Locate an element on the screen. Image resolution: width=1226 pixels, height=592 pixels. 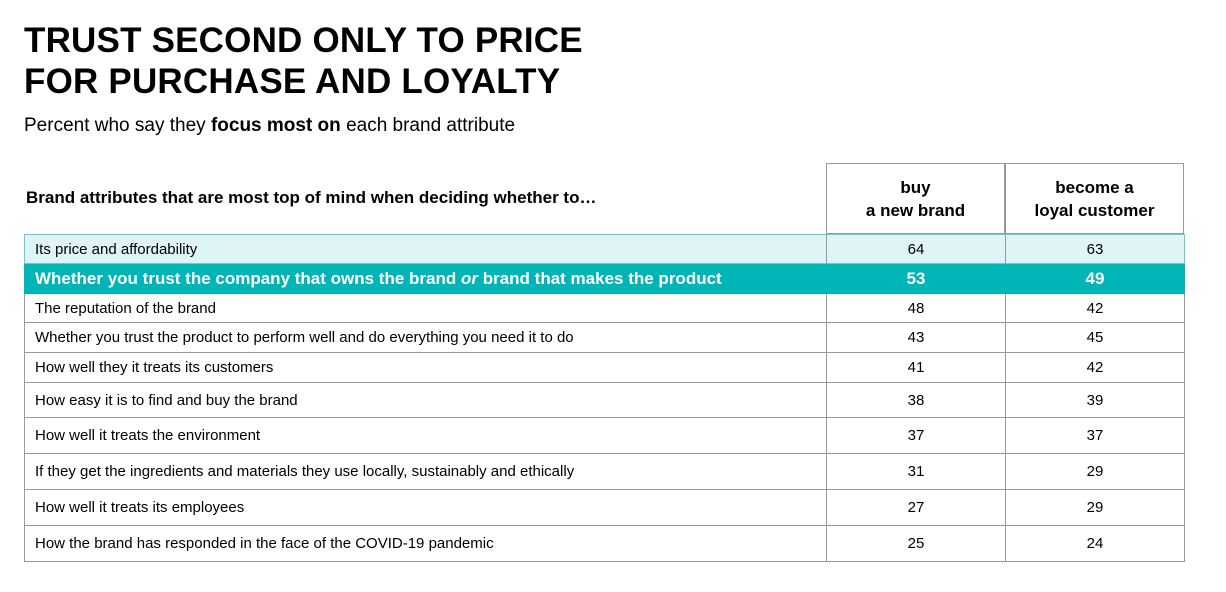
cell-value: 41 is located at coordinates (915, 367).